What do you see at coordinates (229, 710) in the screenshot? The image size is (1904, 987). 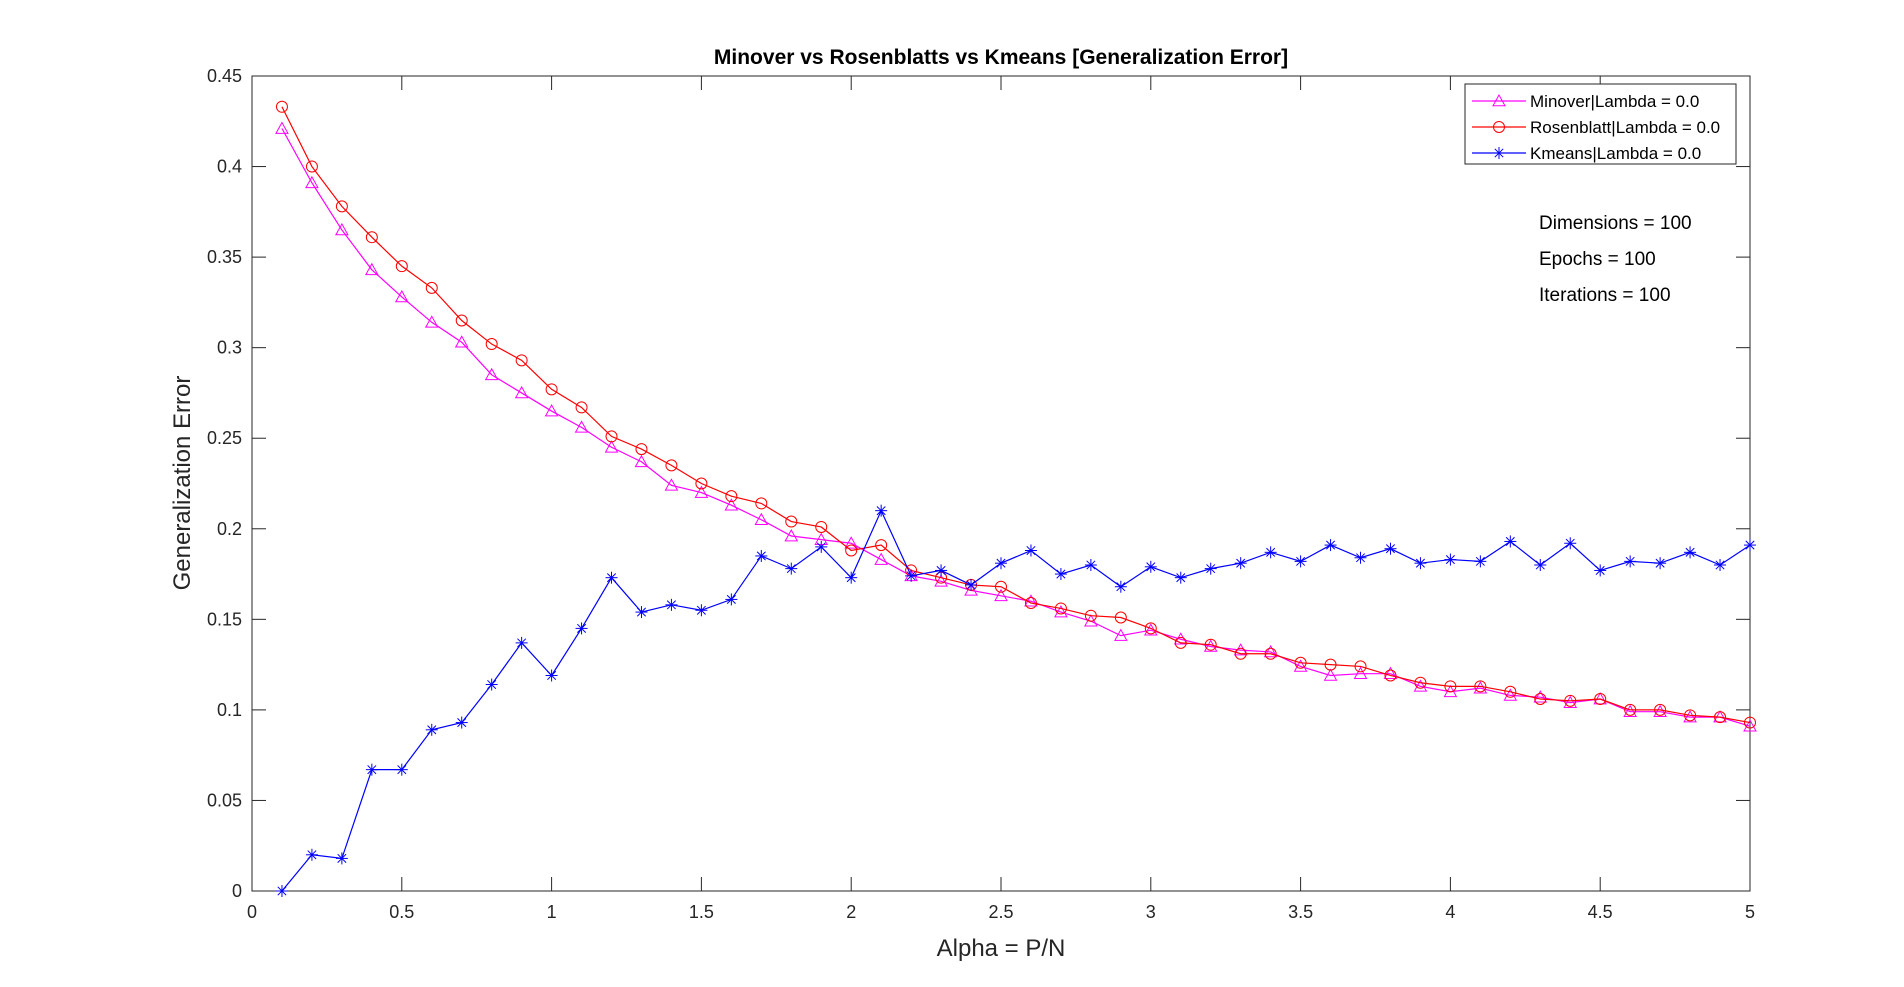 I see `y-tick-label: 0.1` at bounding box center [229, 710].